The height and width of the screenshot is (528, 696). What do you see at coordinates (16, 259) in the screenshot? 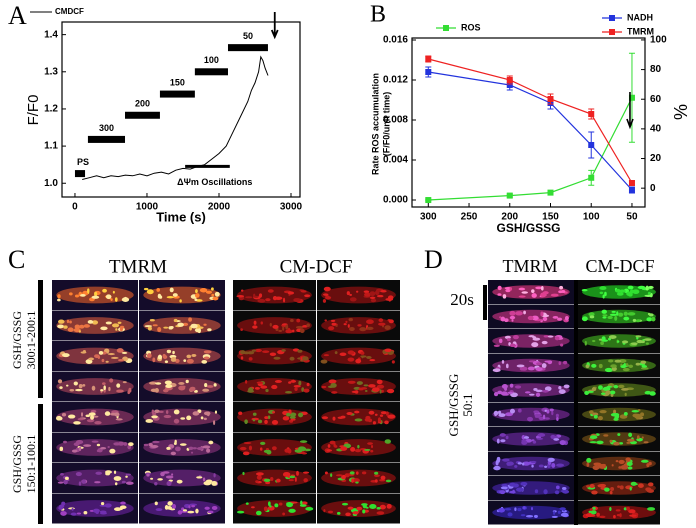
I see `panel-label: C` at bounding box center [16, 259].